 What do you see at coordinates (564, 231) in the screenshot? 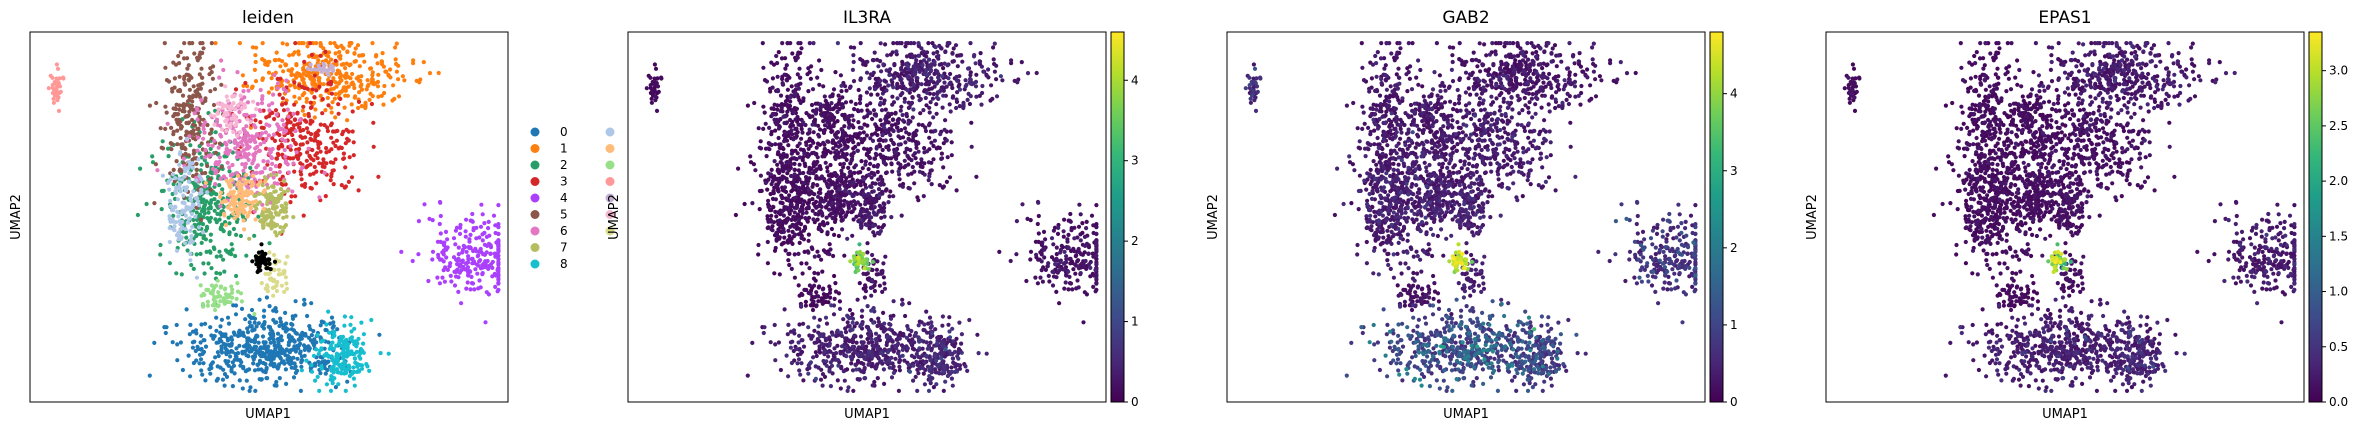
I see `legend-label: 6` at bounding box center [564, 231].